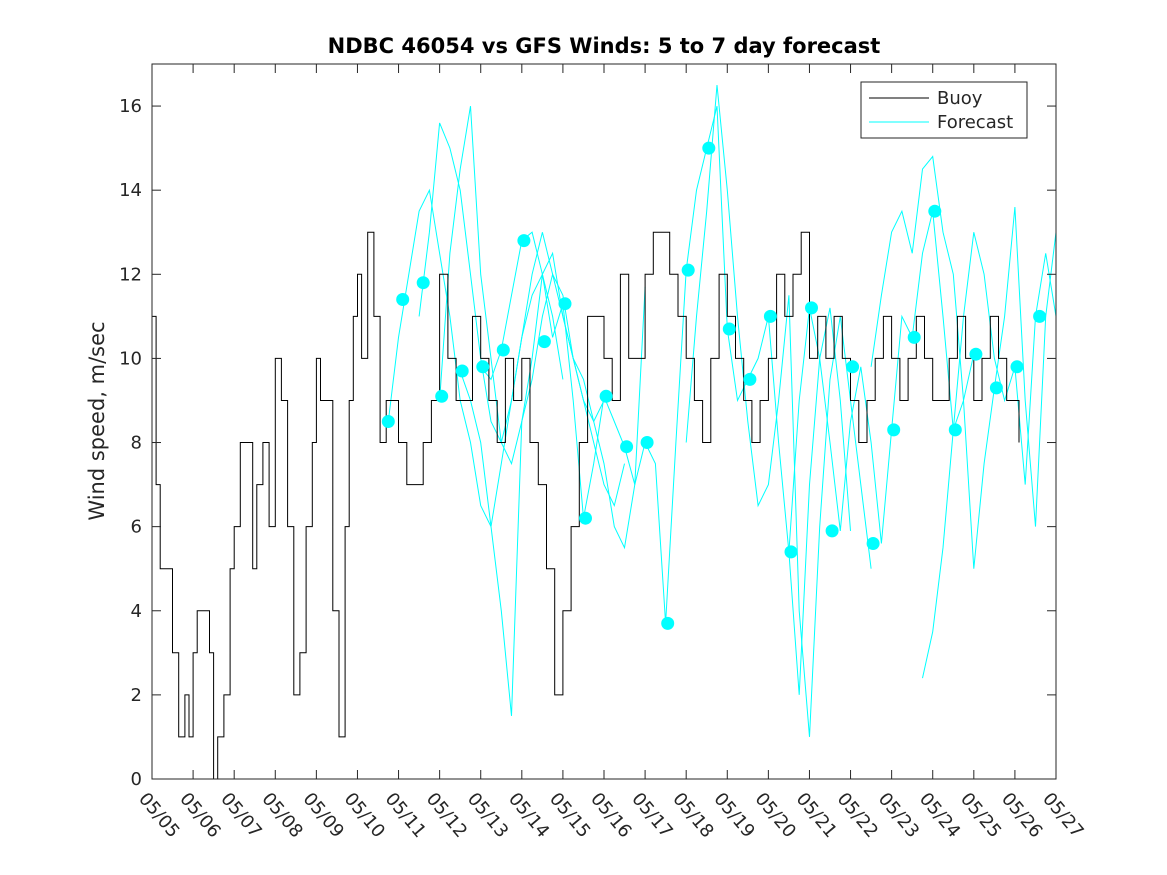 Image resolution: width=1167 pixels, height=875 pixels. What do you see at coordinates (130, 358) in the screenshot?
I see `y-tick-label: 10` at bounding box center [130, 358].